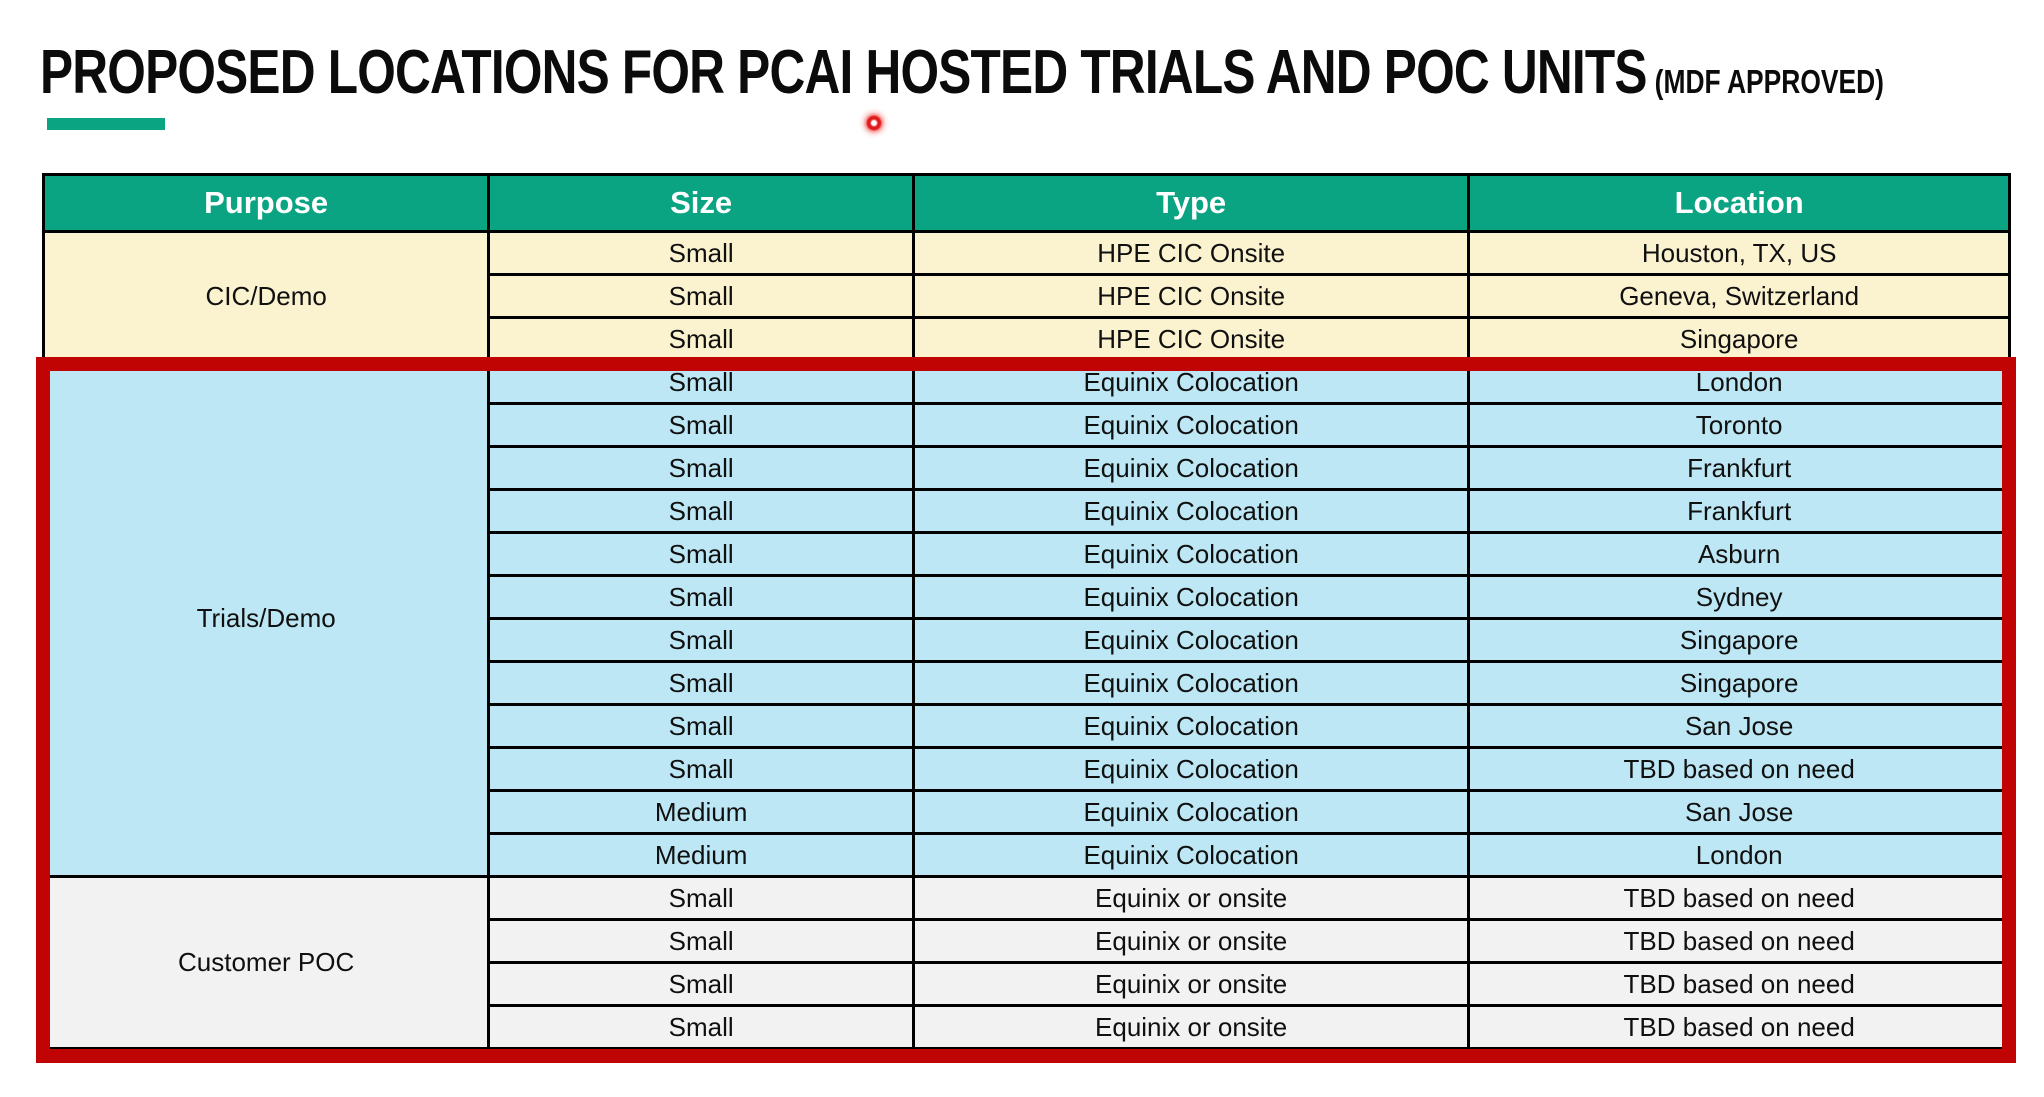 This screenshot has width=2044, height=1097. I want to click on column-header-size: Size, so click(701, 203).